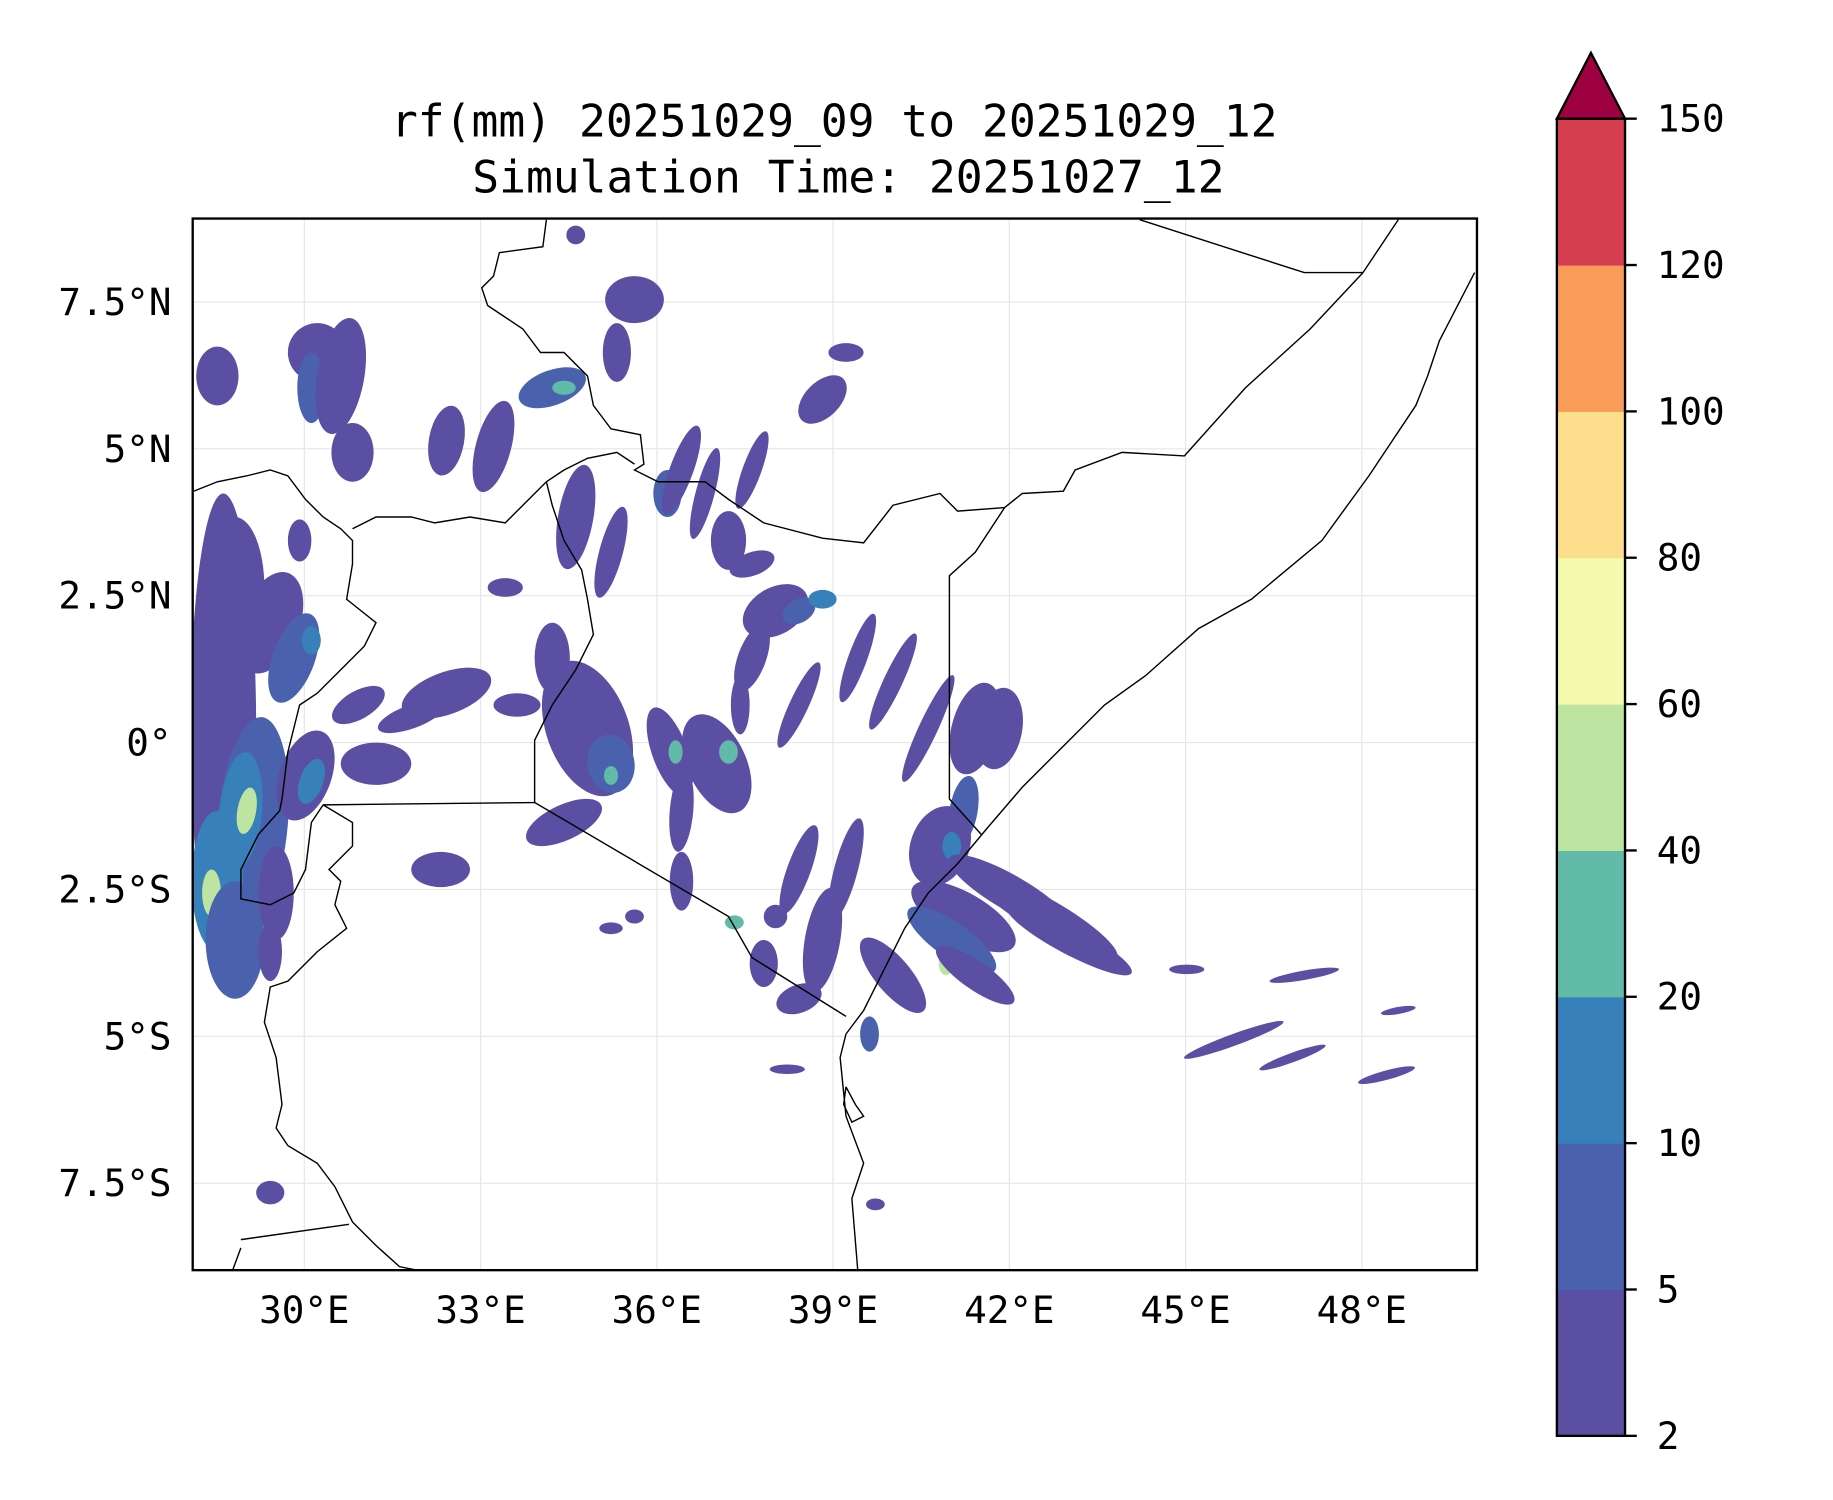  Describe the element at coordinates (138, 1036) in the screenshot. I see `y-tick-label: 5°S` at that location.